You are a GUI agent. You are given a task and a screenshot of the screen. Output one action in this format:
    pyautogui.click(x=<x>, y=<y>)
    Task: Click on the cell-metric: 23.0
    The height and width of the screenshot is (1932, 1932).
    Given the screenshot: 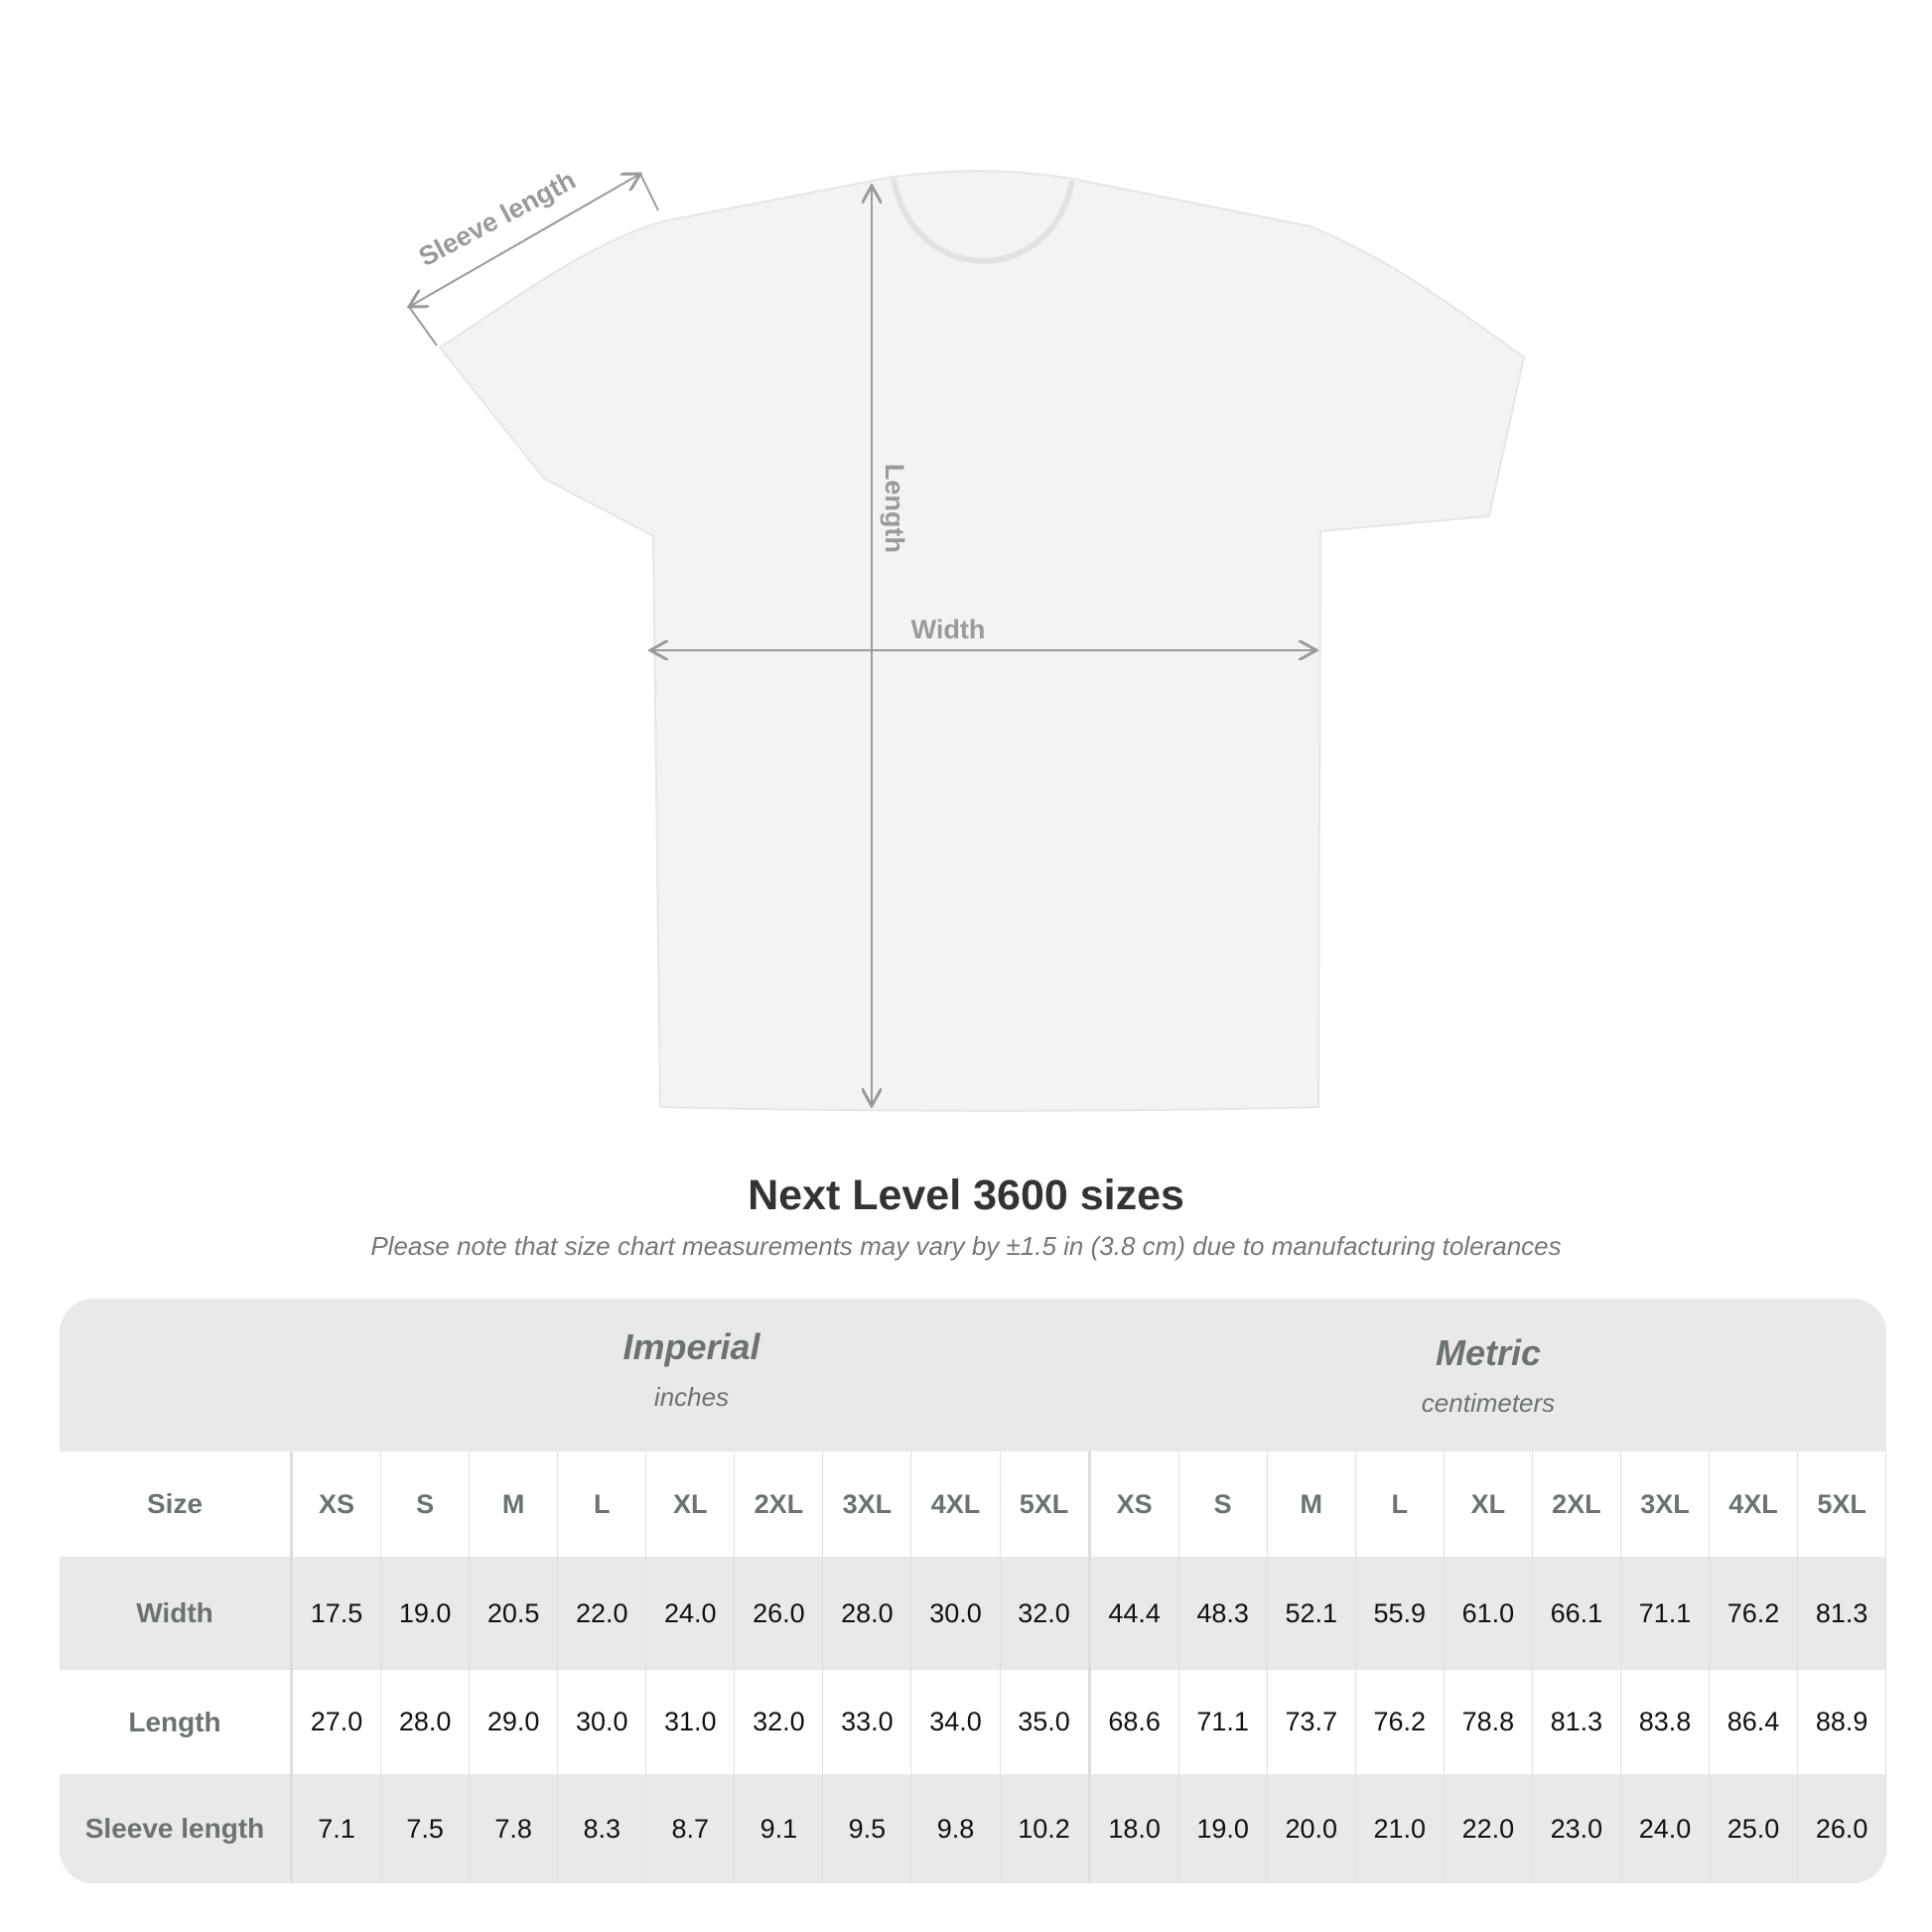 What is the action you would take?
    pyautogui.click(x=1577, y=1828)
    